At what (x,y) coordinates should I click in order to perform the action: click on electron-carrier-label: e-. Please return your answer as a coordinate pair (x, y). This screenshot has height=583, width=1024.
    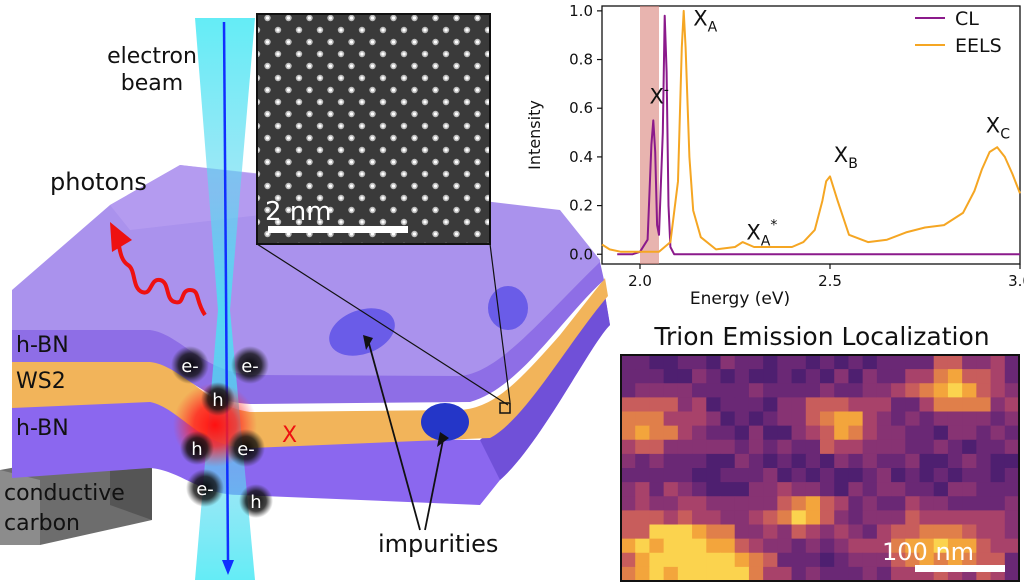
    Looking at the image, I should click on (246, 449).